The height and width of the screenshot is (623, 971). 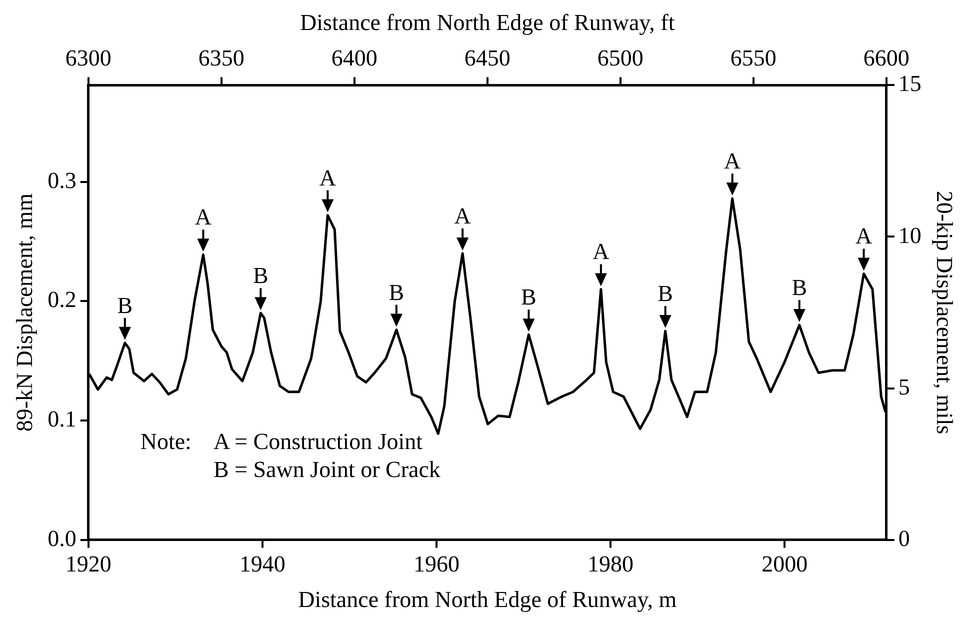 I want to click on x2-tick-label: 6450, so click(x=487, y=57).